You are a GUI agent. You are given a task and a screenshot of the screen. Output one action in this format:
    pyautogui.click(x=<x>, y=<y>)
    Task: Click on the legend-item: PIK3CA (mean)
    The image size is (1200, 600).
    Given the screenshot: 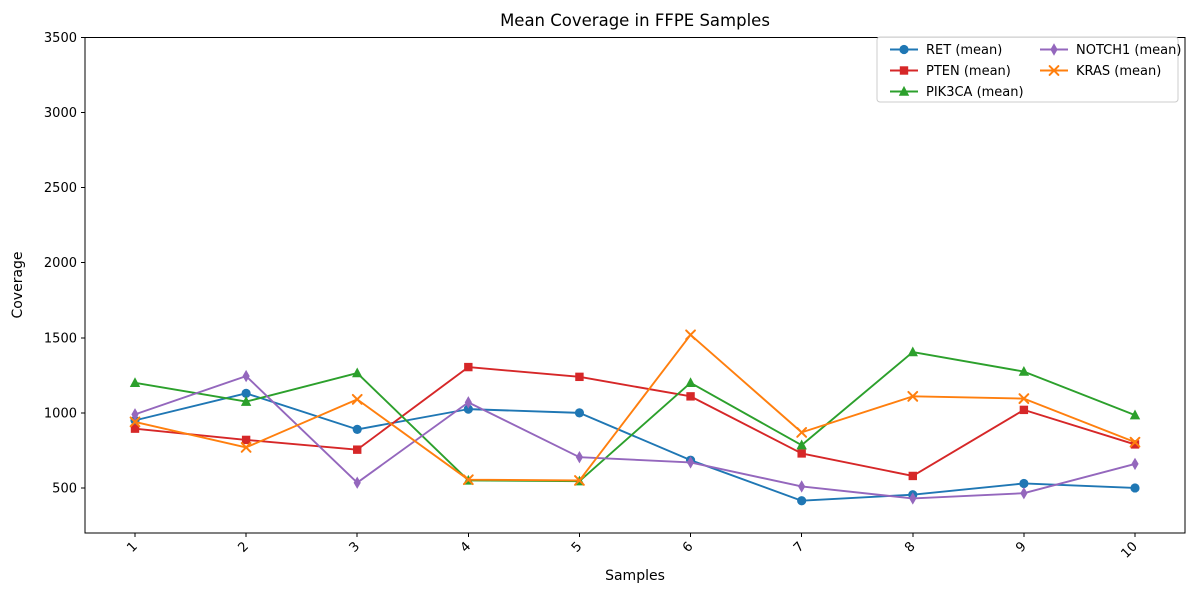 What is the action you would take?
    pyautogui.click(x=957, y=92)
    